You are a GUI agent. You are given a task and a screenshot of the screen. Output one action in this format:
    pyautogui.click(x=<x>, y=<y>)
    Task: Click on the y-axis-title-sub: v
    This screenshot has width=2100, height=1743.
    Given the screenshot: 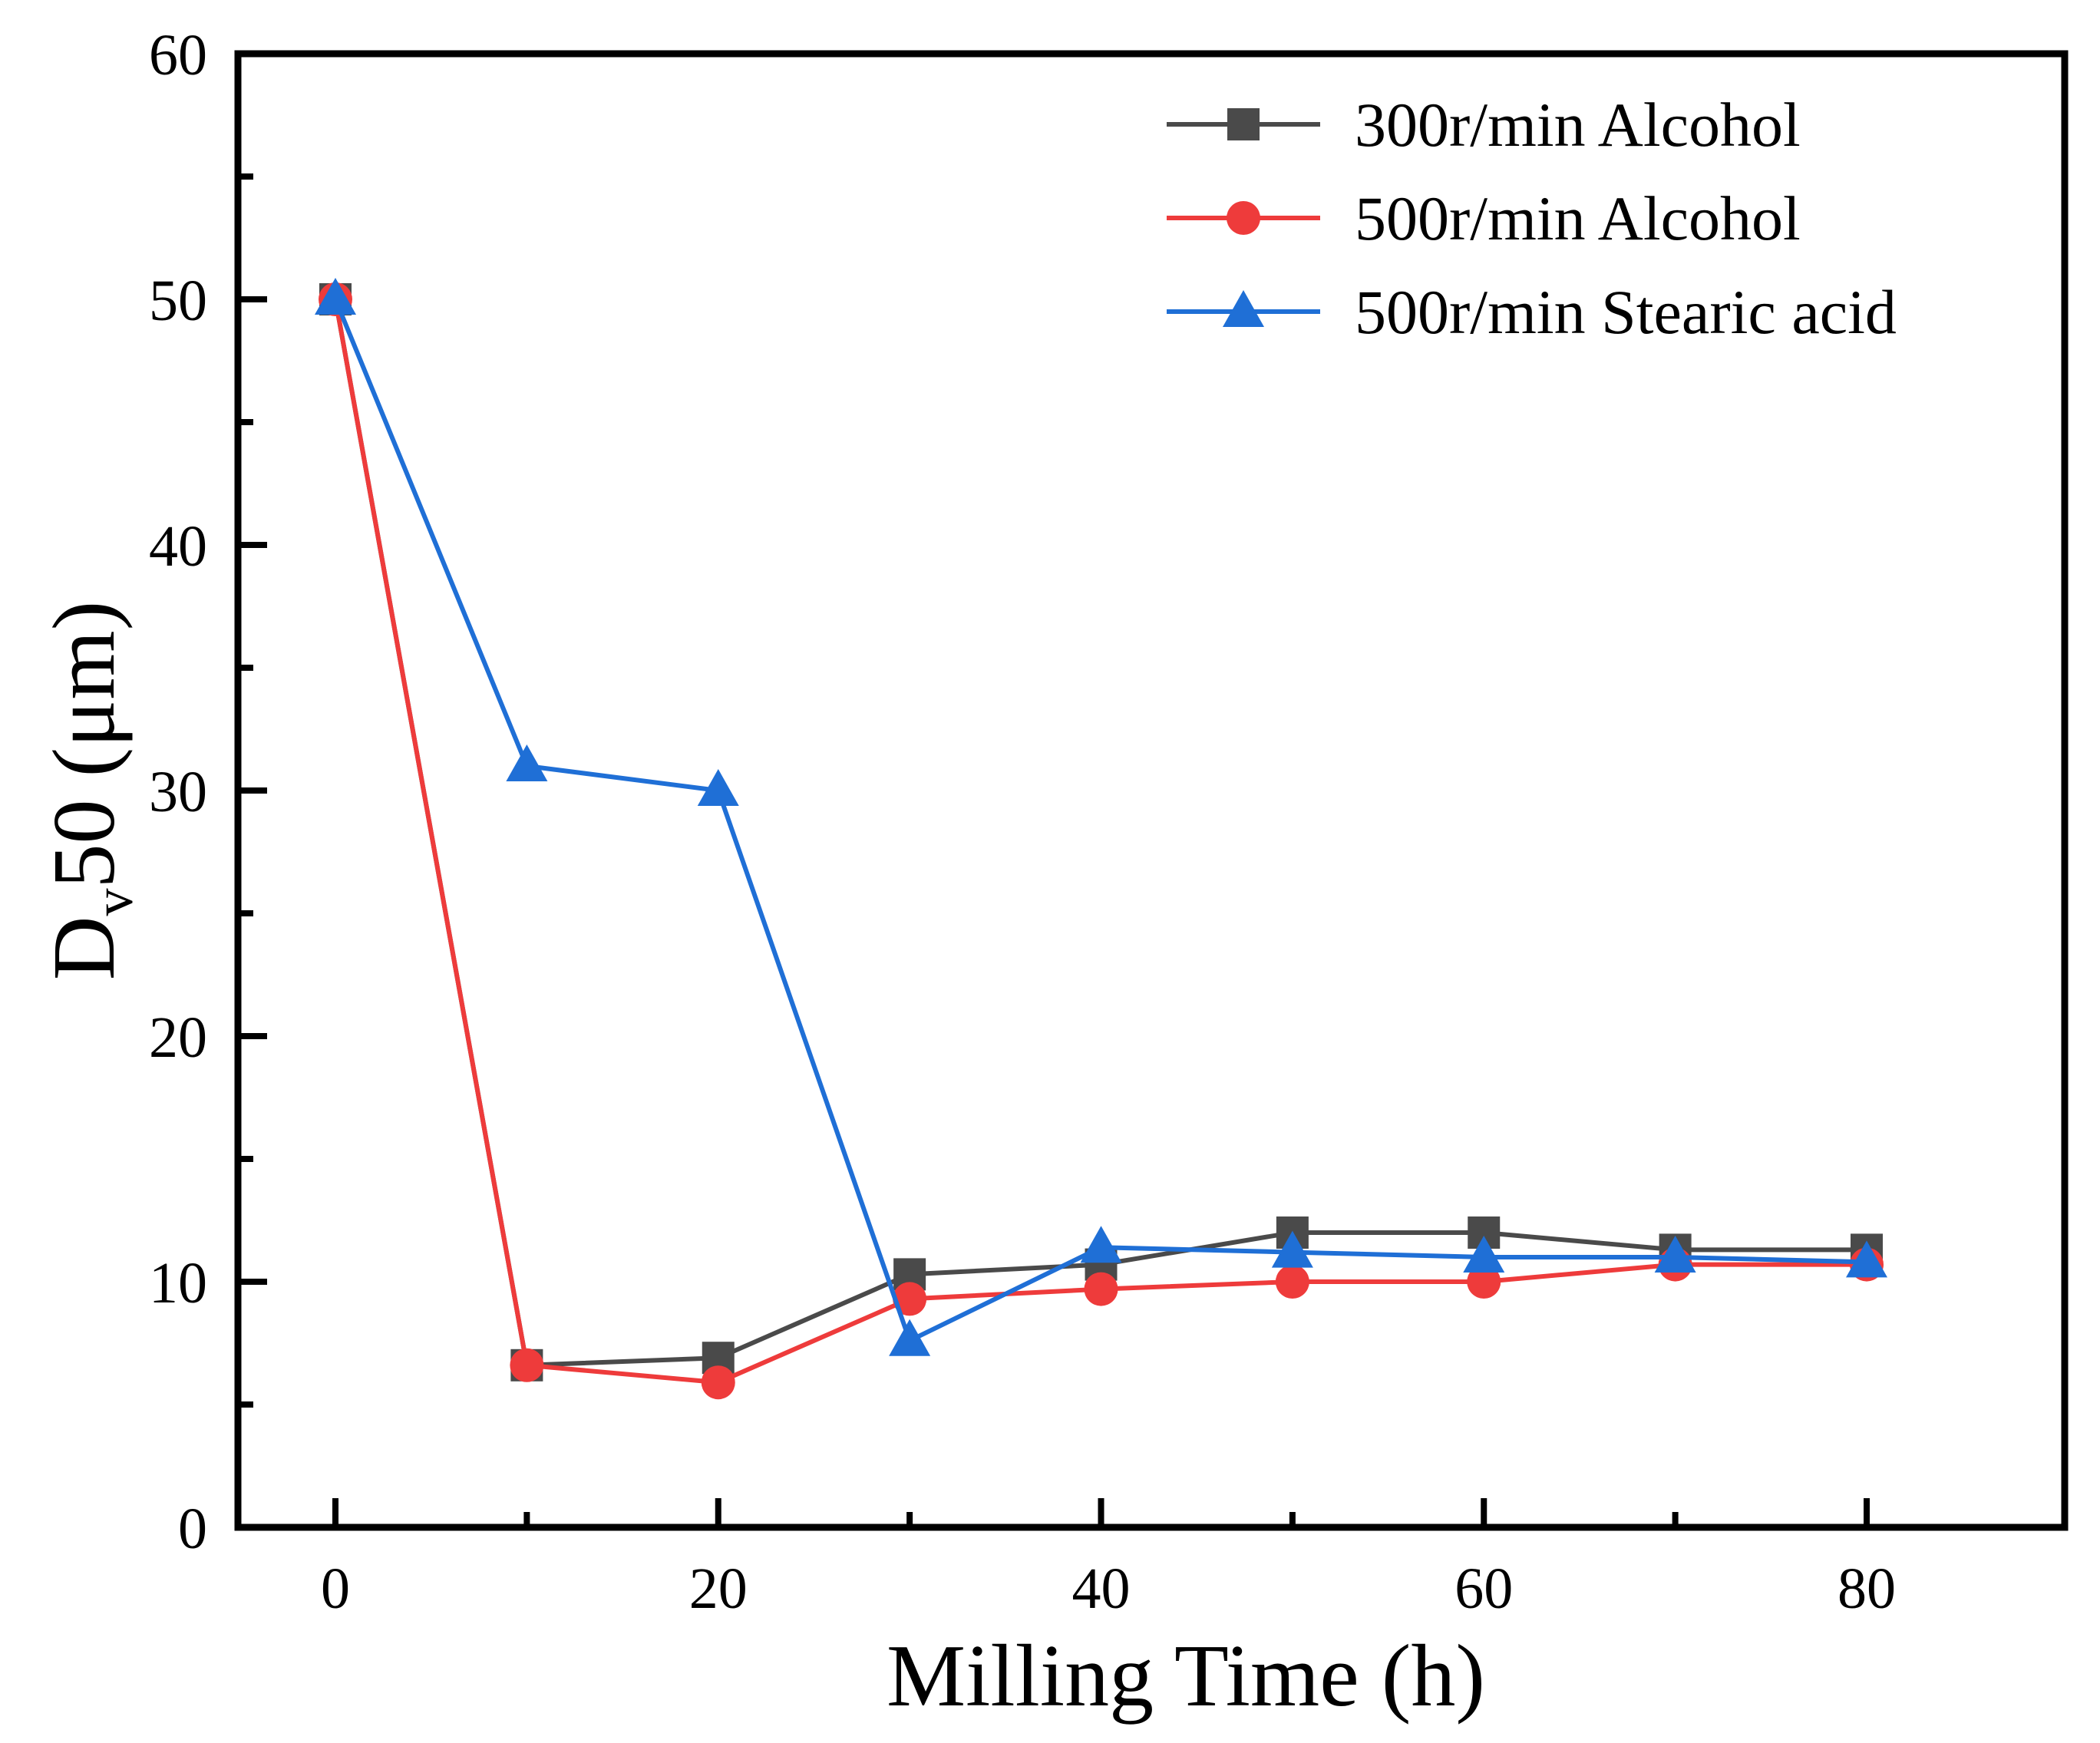 What is the action you would take?
    pyautogui.click(x=114, y=902)
    